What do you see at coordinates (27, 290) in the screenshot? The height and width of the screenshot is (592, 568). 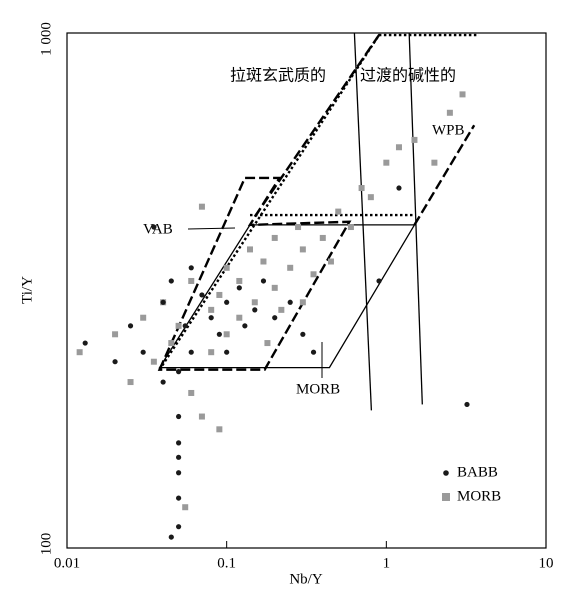 I see `y-axis-label: Ti/Y` at bounding box center [27, 290].